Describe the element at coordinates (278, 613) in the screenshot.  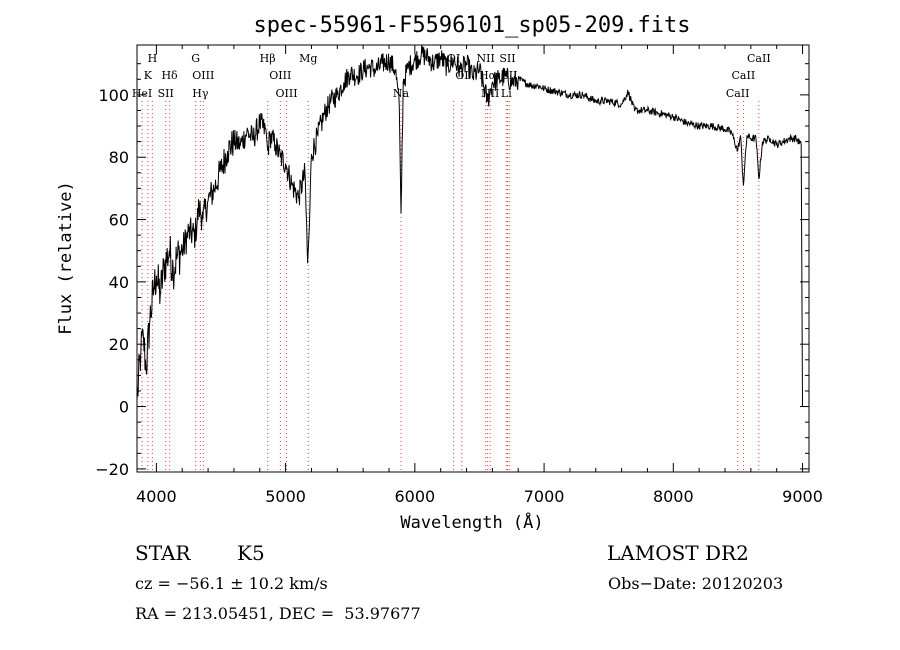
I see `coordinates: RA = 213.05451, DEC = 53.97677` at that location.